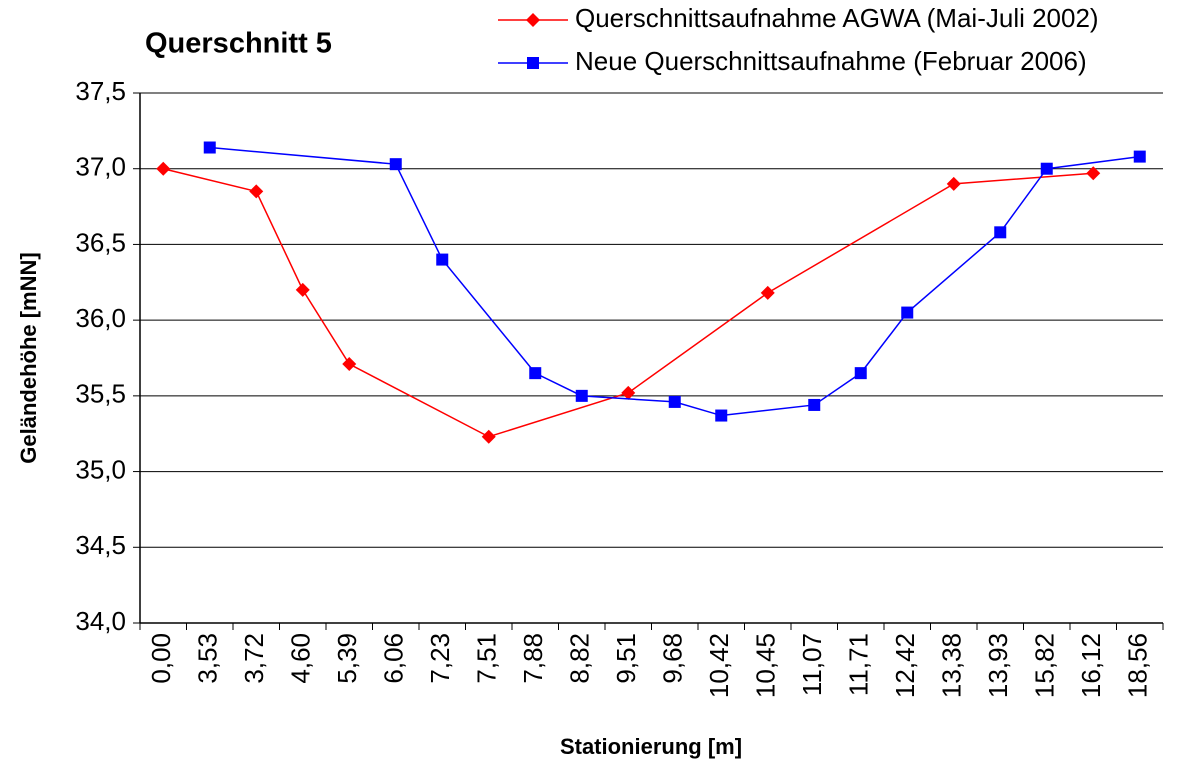 Image resolution: width=1178 pixels, height=767 pixels. Describe the element at coordinates (100, 242) in the screenshot. I see `y-tick-label: 36,5` at that location.